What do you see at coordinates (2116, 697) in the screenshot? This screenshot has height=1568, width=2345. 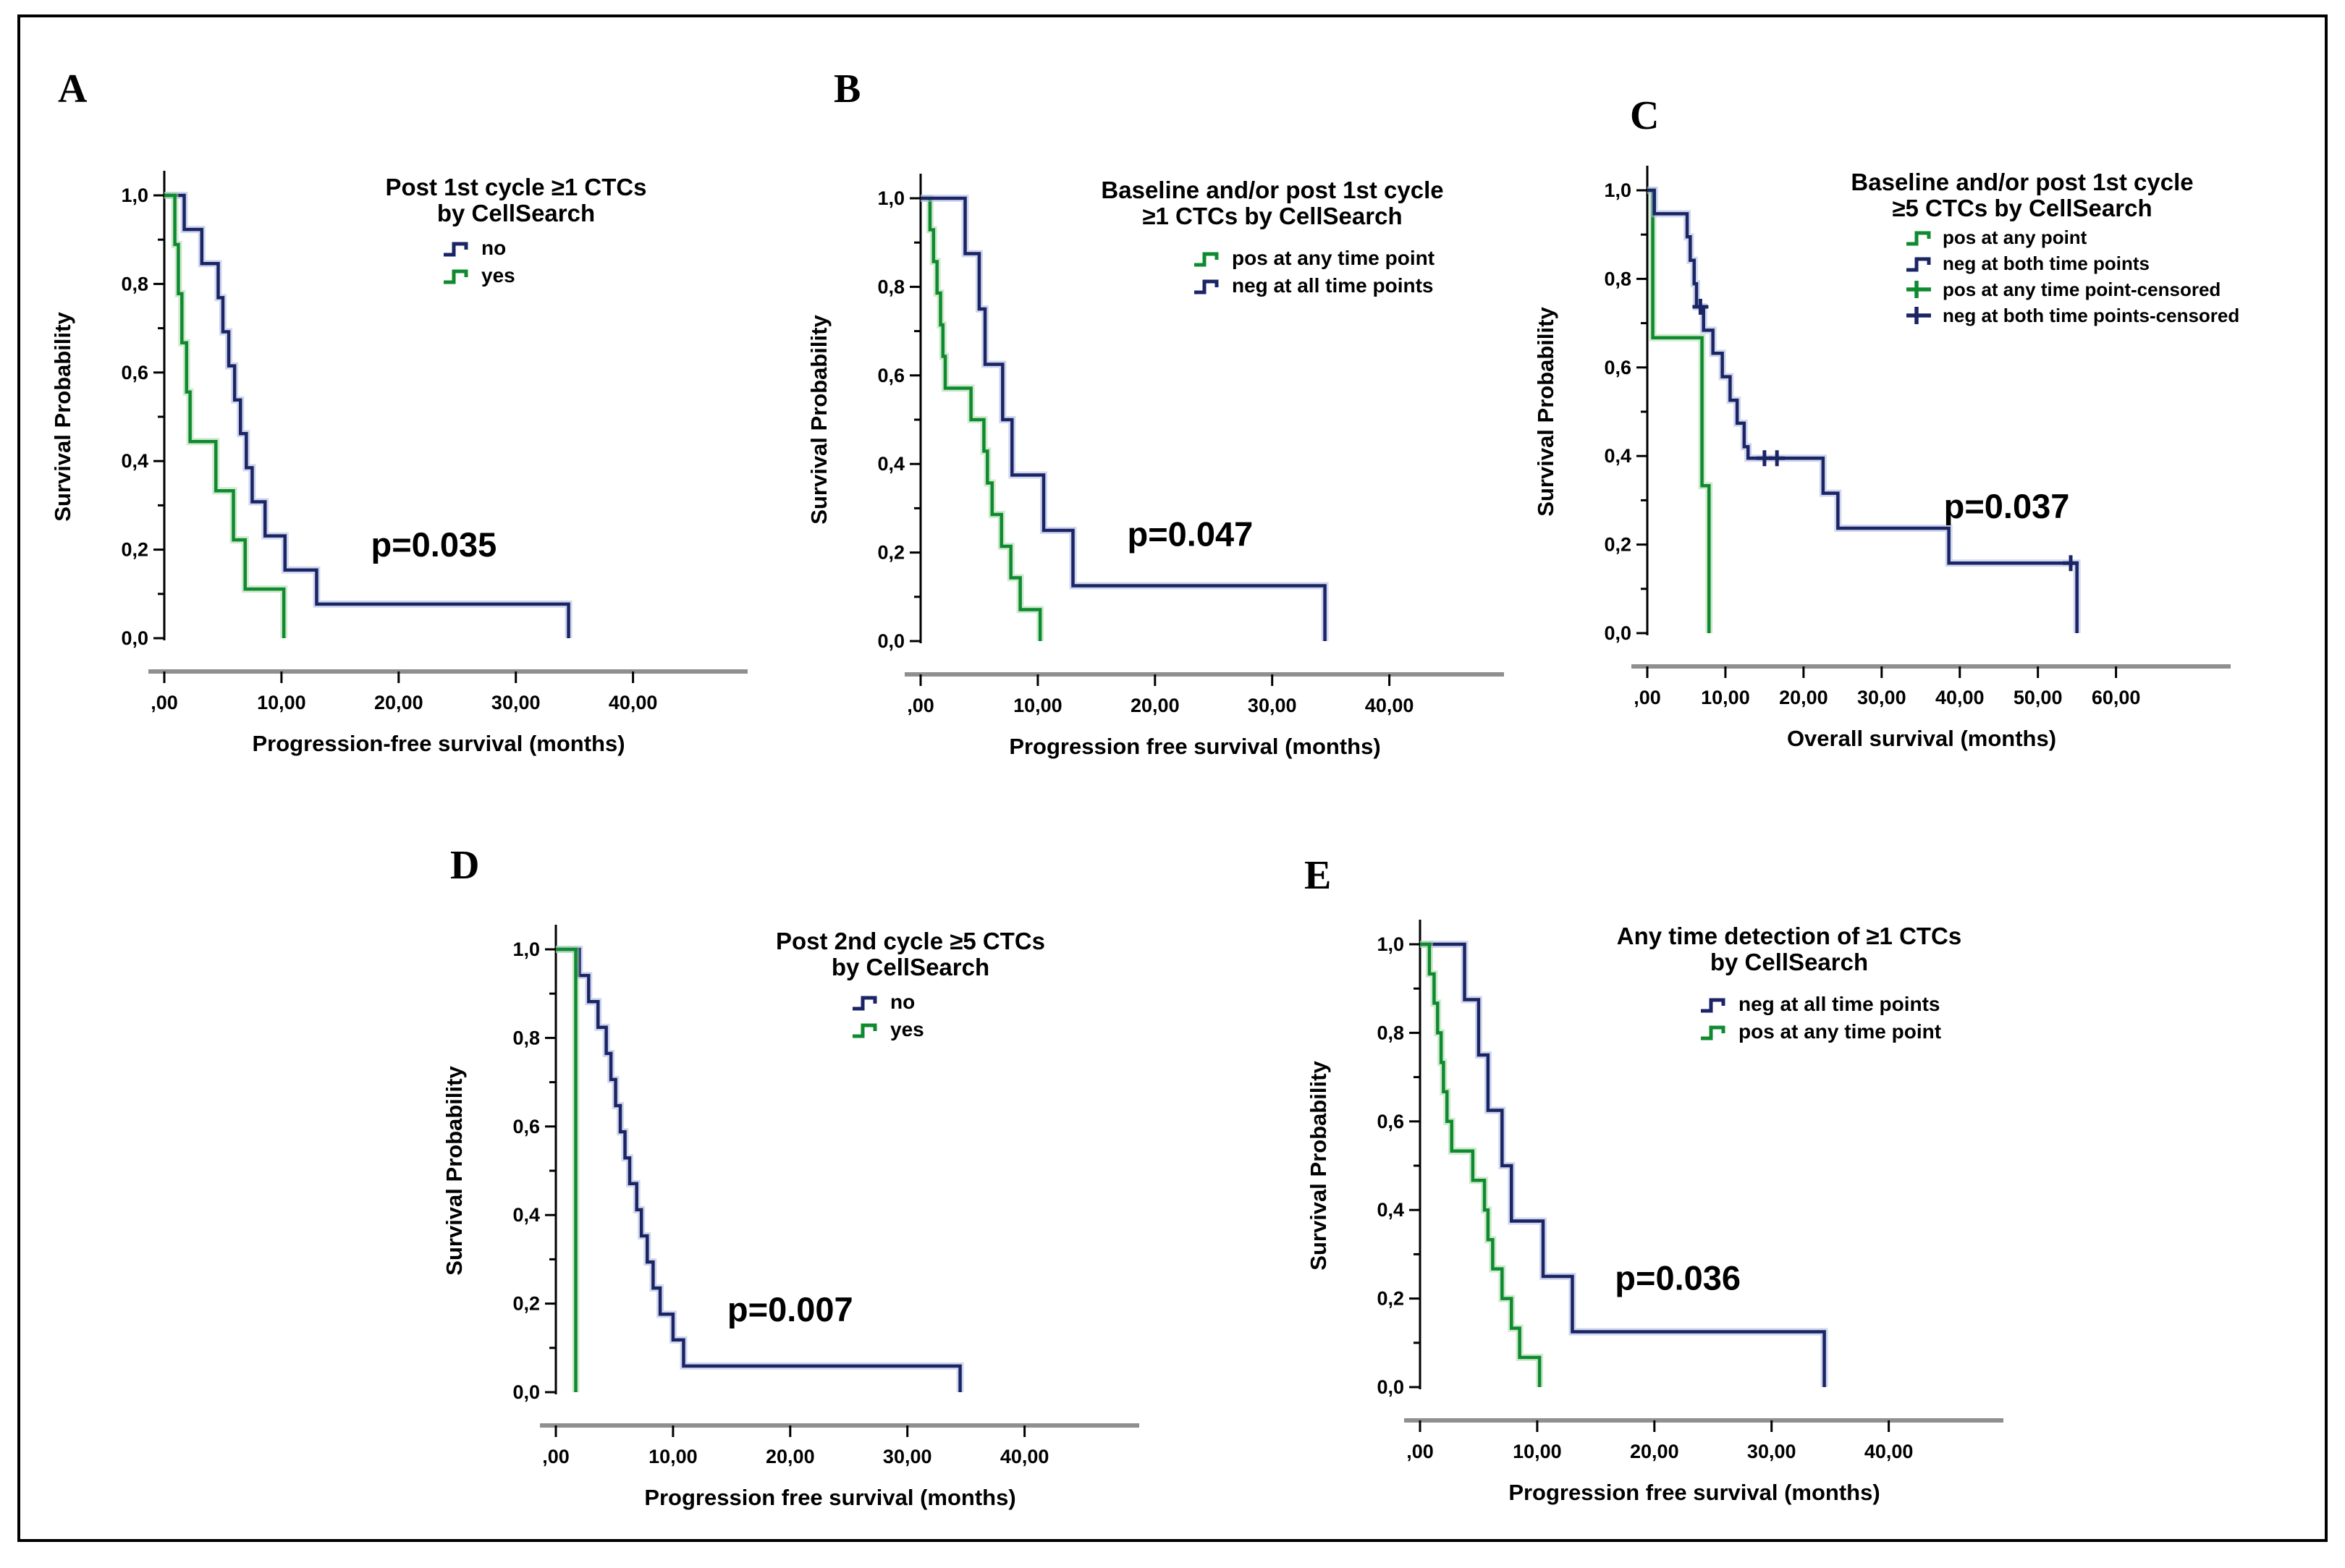 I see `x-tick-label: 60,00` at bounding box center [2116, 697].